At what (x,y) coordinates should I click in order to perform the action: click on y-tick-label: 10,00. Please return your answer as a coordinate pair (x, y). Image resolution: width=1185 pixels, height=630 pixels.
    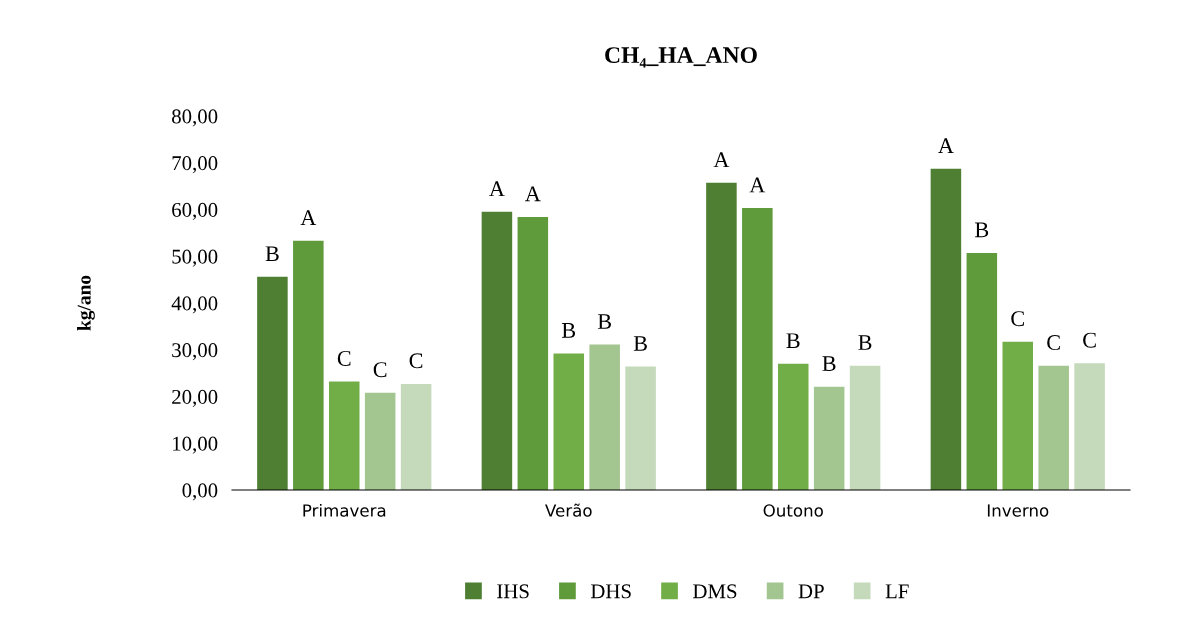
    Looking at the image, I should click on (195, 445).